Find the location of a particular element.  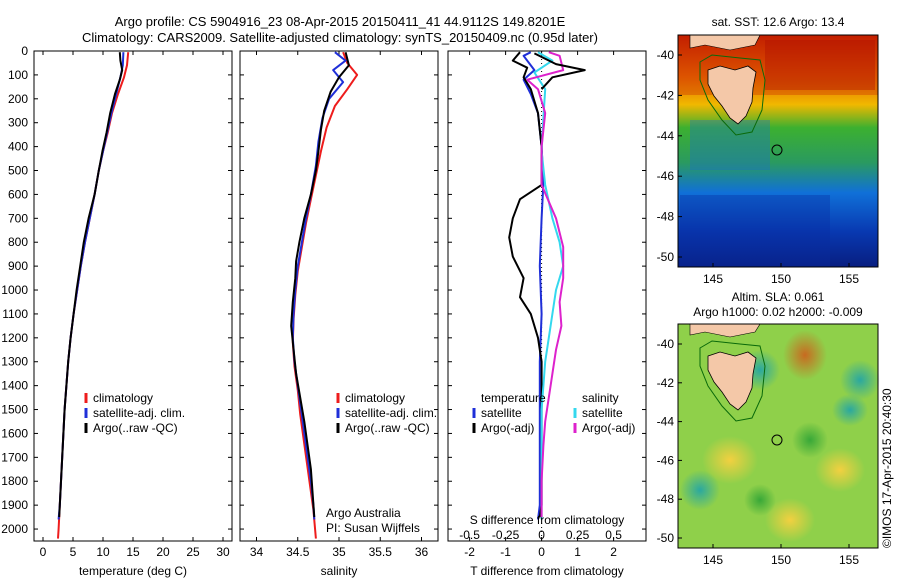

x-tick-label: 1 is located at coordinates (577, 552).